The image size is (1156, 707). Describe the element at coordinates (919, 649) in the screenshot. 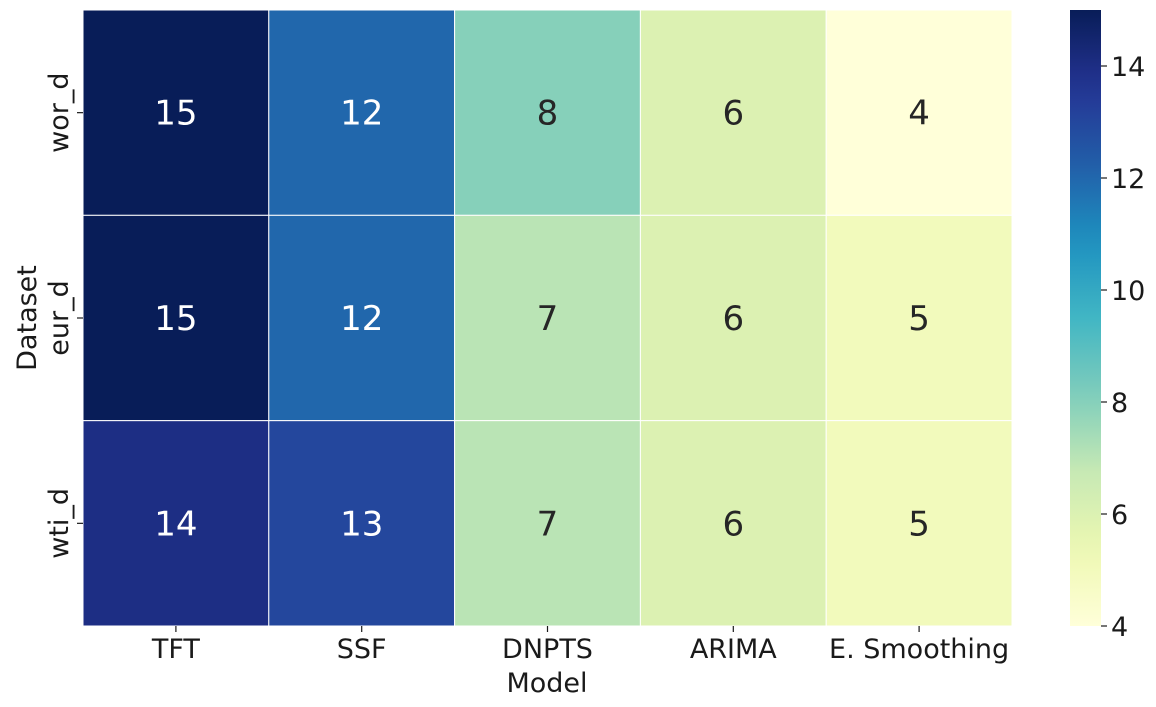

I see `x-tick-label: E. Smoothing` at that location.